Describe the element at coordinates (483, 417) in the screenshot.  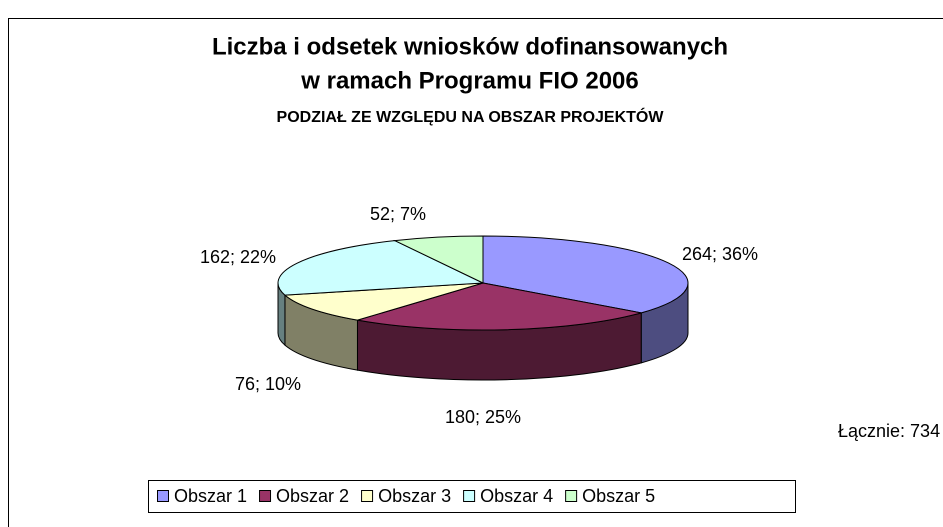
I see `data-label: 180; 25%` at that location.